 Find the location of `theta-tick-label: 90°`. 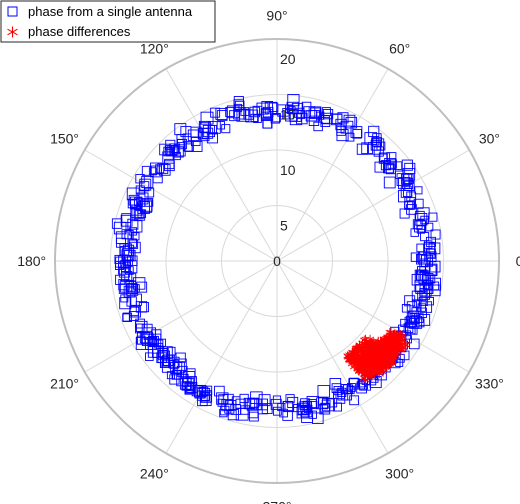

theta-tick-label: 90° is located at coordinates (276, 16).